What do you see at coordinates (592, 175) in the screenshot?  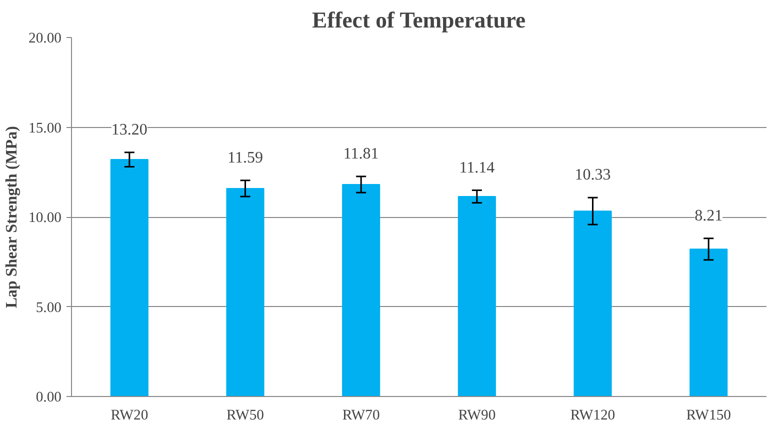 I see `data-label: 10.33` at bounding box center [592, 175].